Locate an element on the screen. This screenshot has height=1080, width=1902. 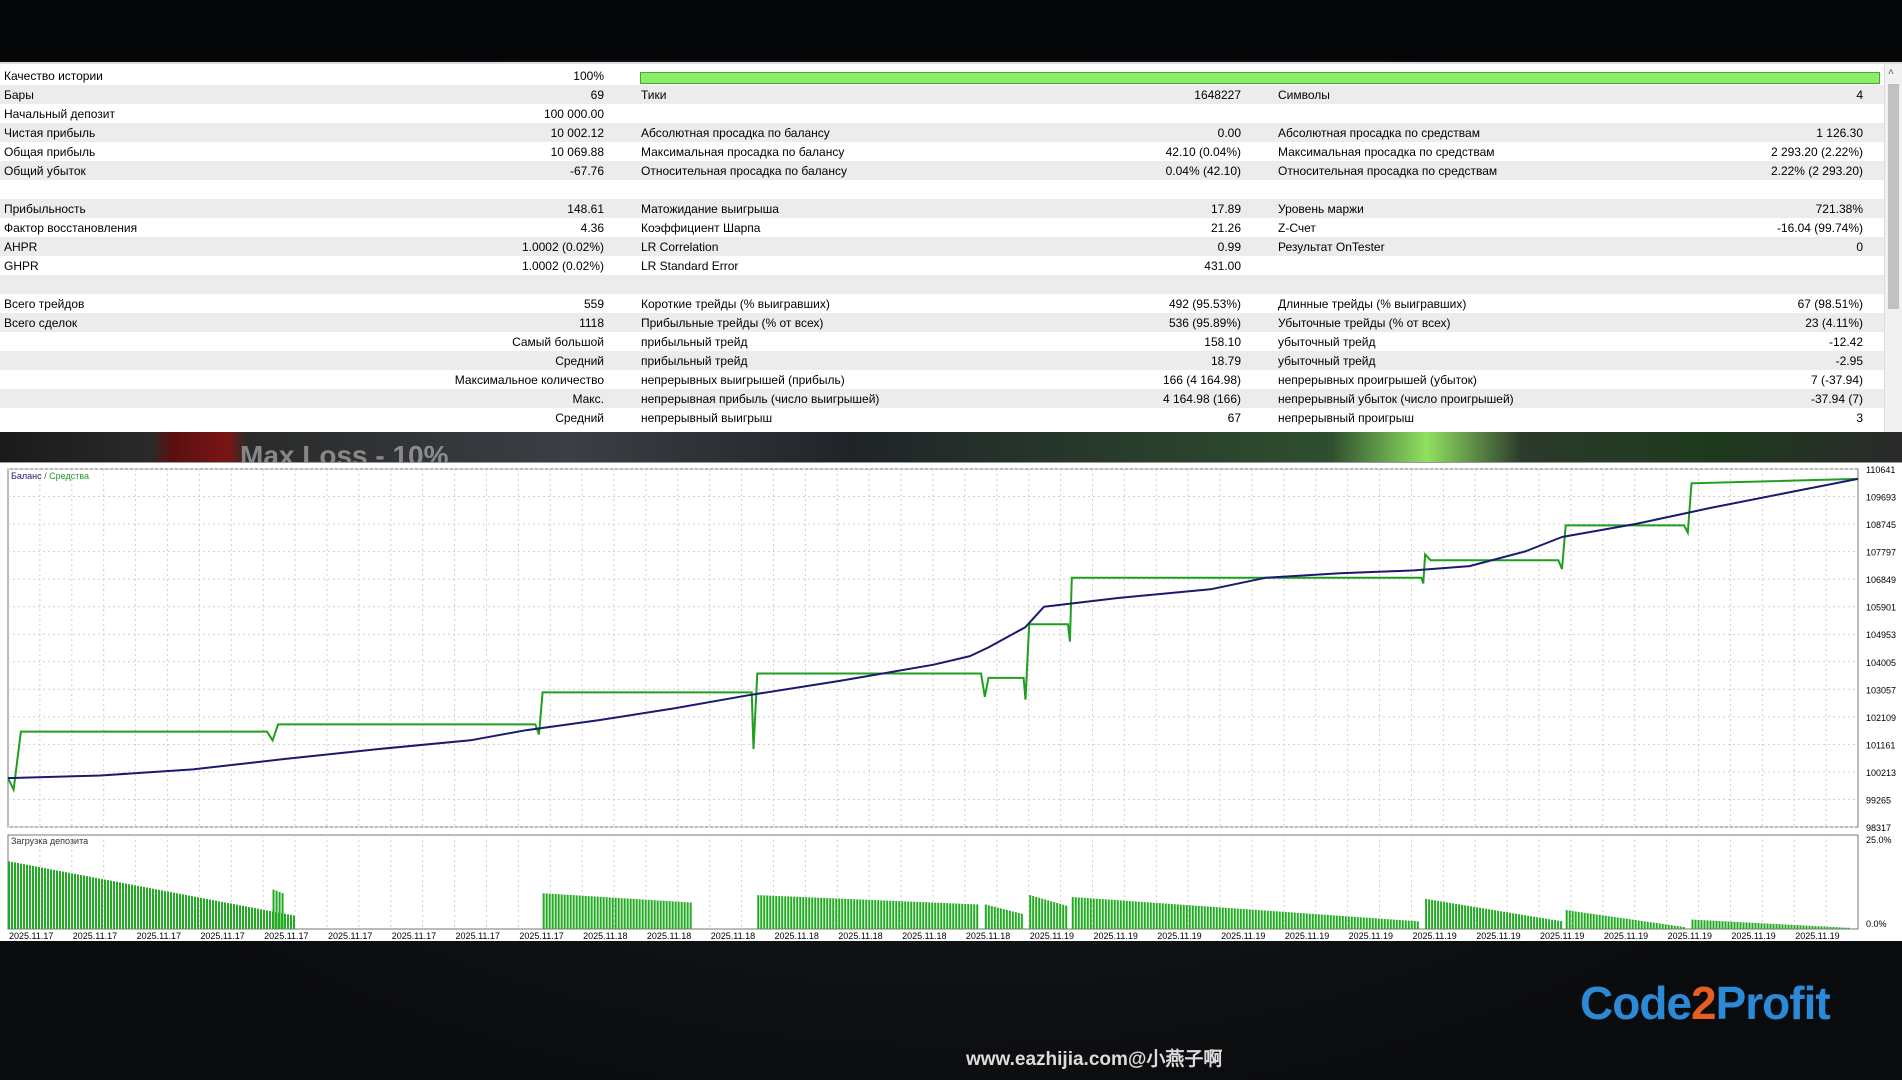
metric-value: 4 is located at coordinates (1859, 95).